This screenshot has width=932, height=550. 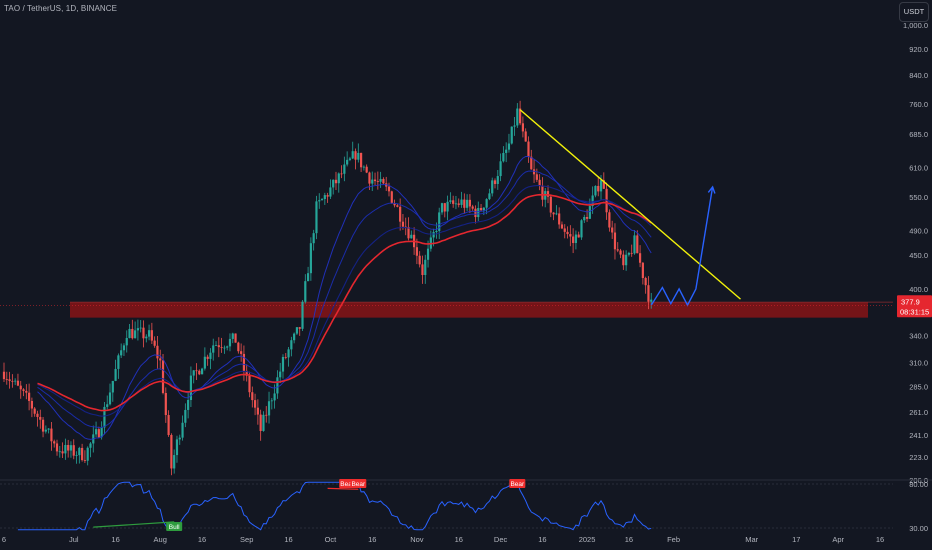 What do you see at coordinates (246, 539) in the screenshot?
I see `time-tick-label: Sep` at bounding box center [246, 539].